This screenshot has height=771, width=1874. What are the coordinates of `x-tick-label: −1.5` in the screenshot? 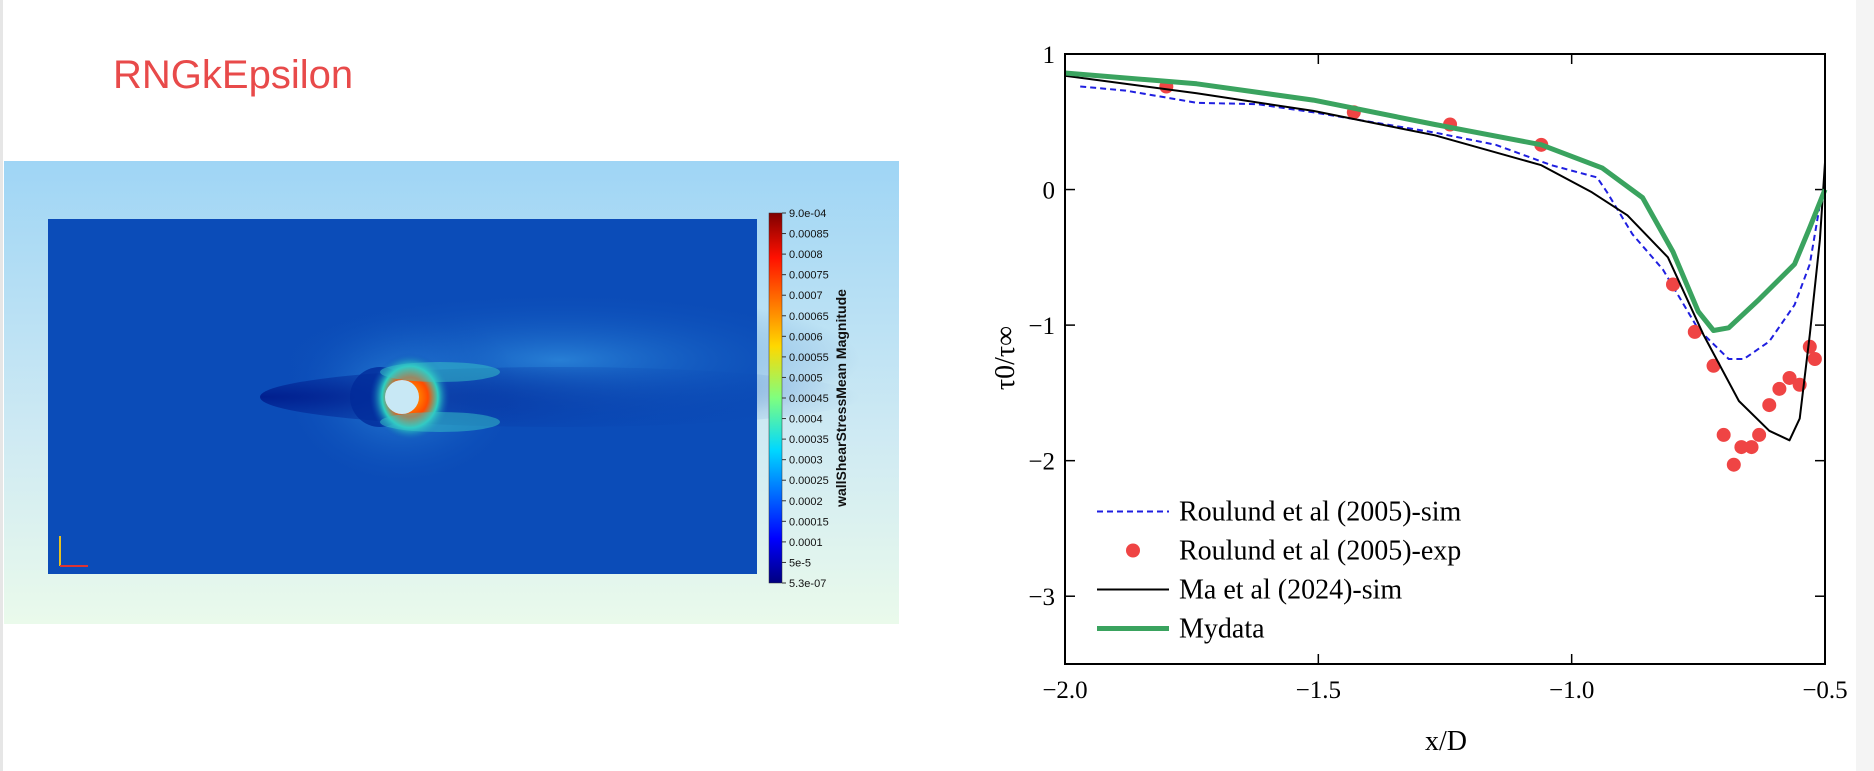 It's located at (1318, 690).